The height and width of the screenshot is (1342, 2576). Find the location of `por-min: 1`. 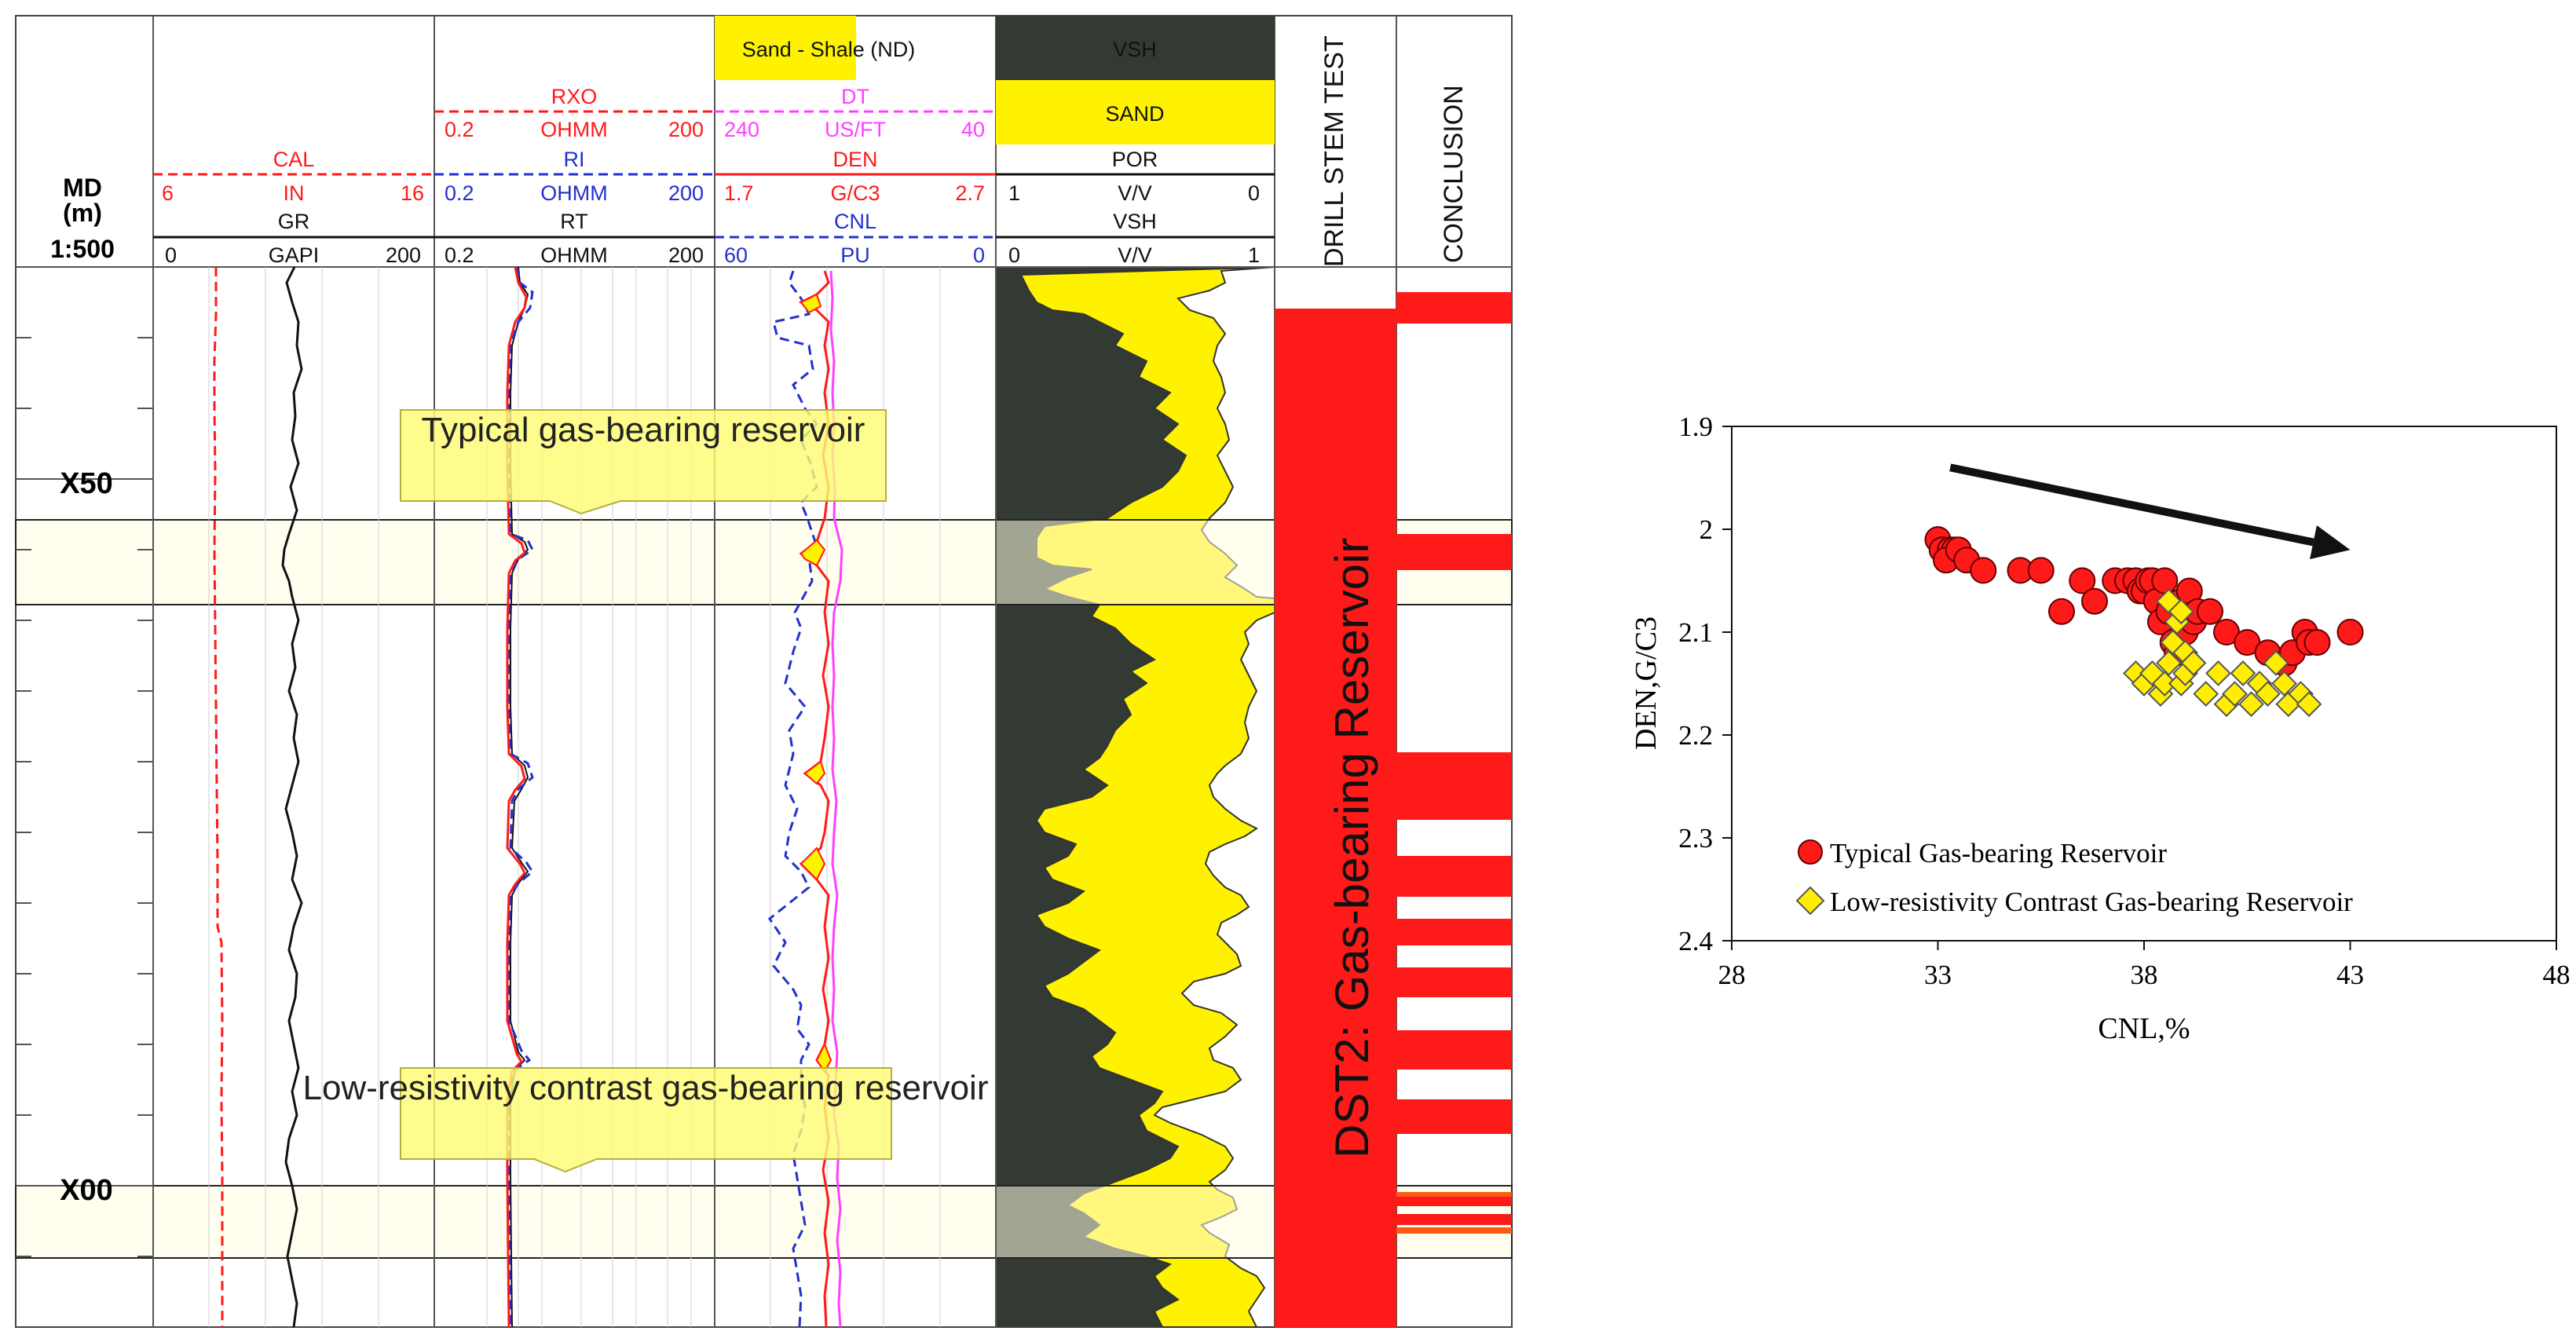

por-min: 1 is located at coordinates (1014, 193).